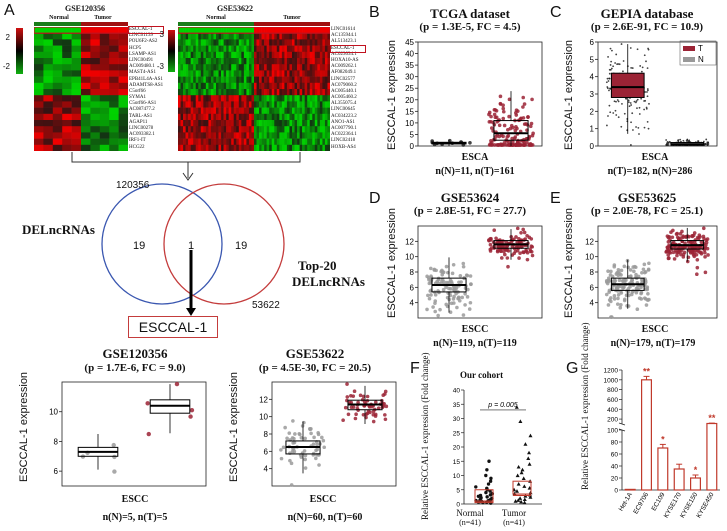 The width and height of the screenshot is (727, 531). What do you see at coordinates (511, 130) in the screenshot?
I see `box` at bounding box center [511, 130].